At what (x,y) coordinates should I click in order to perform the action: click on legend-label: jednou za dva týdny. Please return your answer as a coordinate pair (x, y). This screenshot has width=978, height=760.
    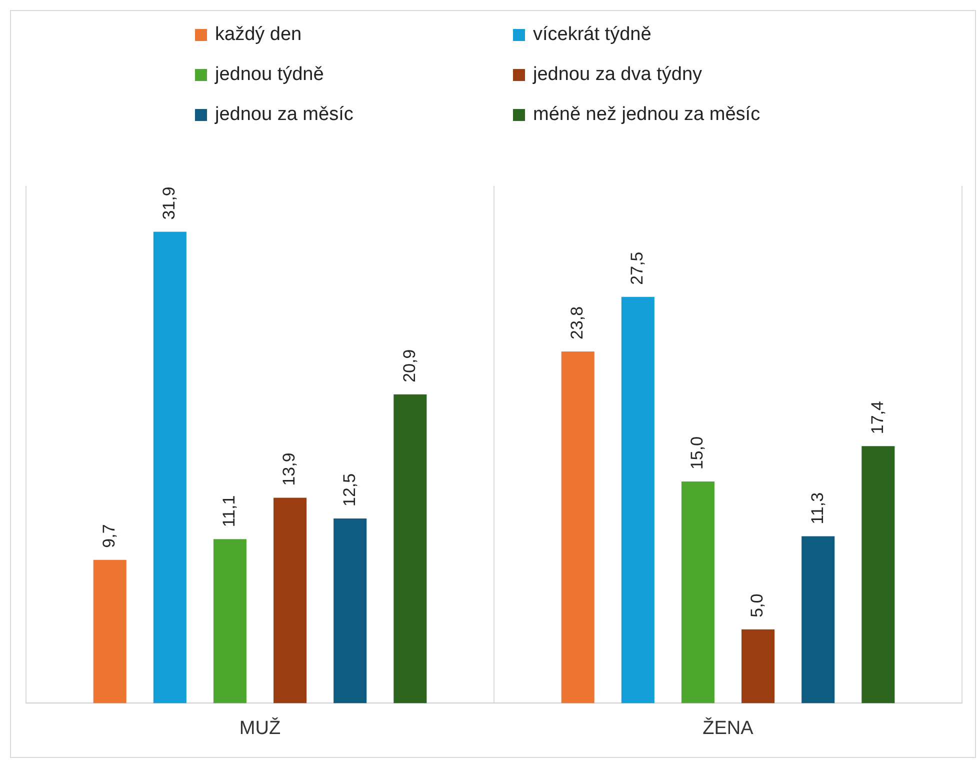
    Looking at the image, I should click on (617, 75).